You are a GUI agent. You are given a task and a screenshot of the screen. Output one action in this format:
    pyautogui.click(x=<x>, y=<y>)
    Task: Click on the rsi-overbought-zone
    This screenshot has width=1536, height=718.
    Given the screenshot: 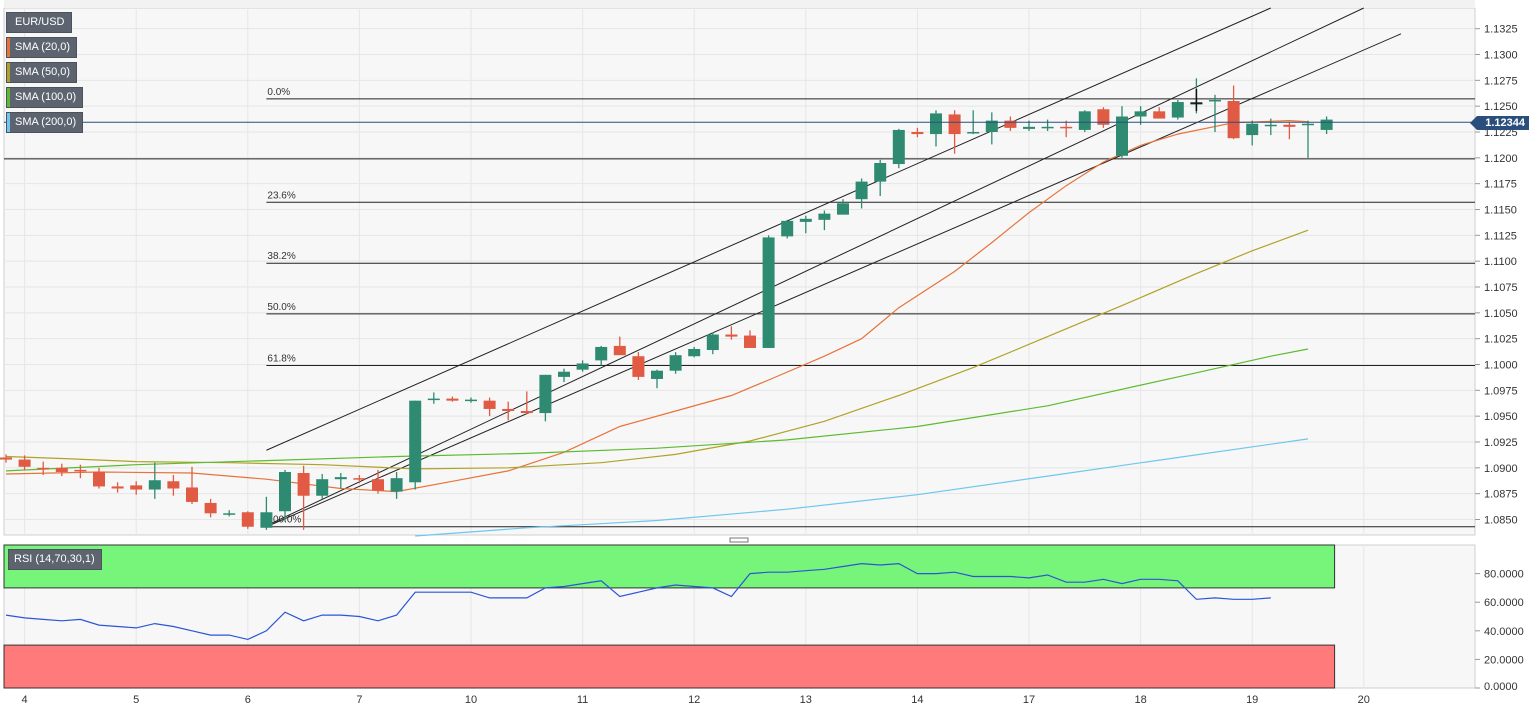 What is the action you would take?
    pyautogui.click(x=669, y=566)
    